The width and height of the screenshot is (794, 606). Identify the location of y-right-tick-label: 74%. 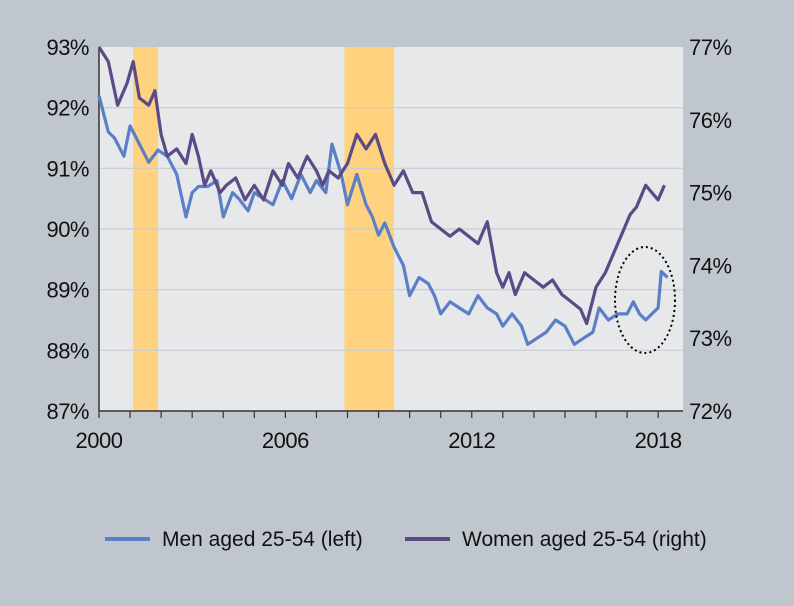
(710, 265).